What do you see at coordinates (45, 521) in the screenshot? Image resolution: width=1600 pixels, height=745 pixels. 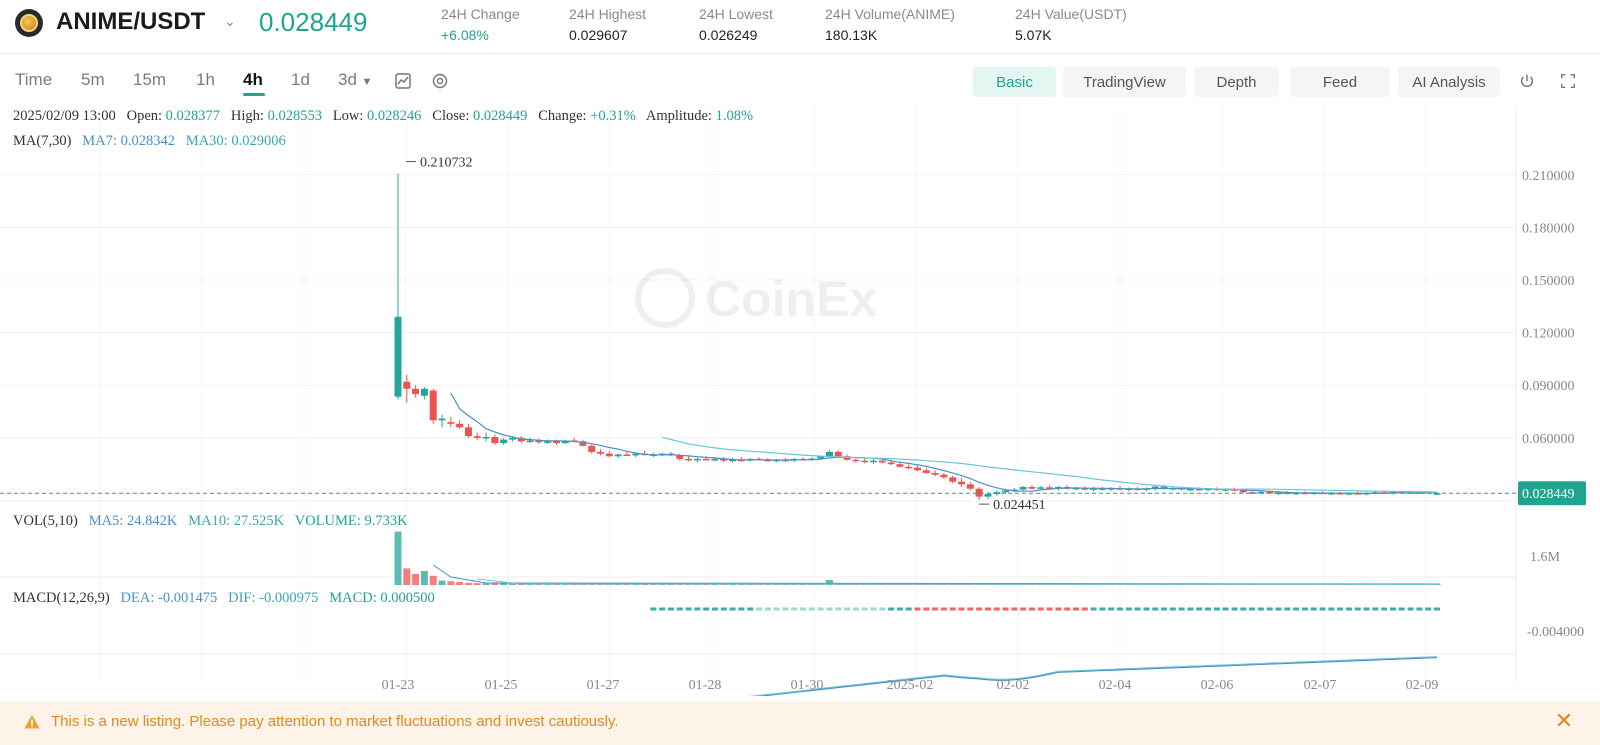 I see `vol-indicator-name: VOL(5,10)` at bounding box center [45, 521].